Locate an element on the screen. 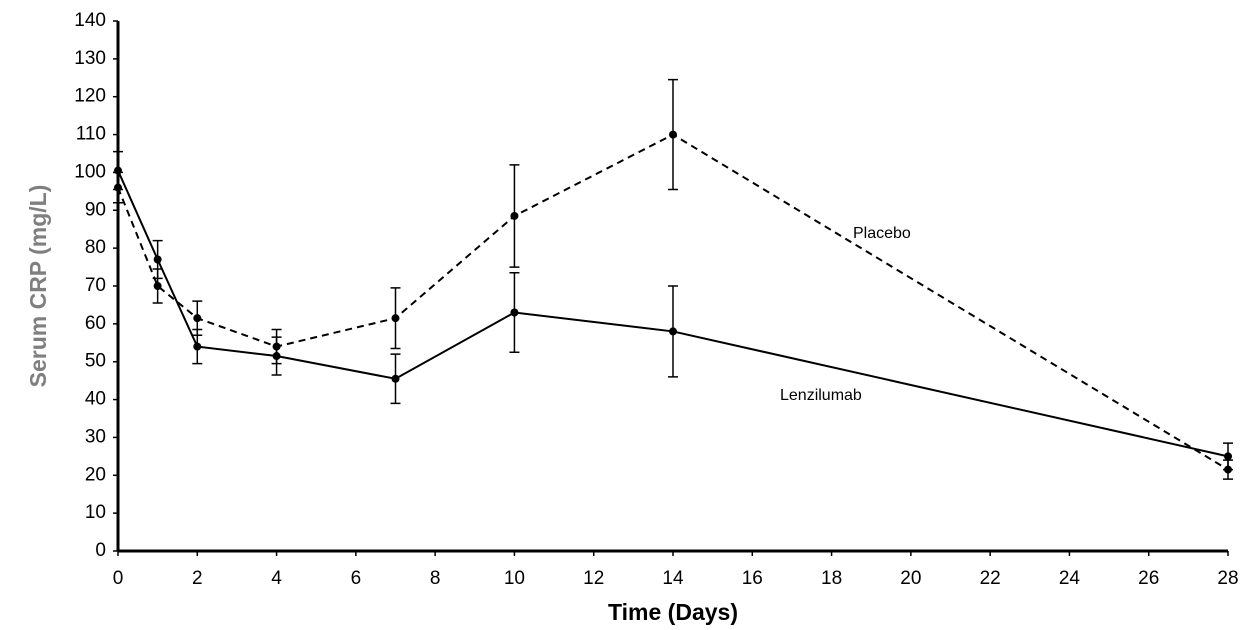 This screenshot has width=1243, height=630. x-tick-label: 26 is located at coordinates (1148, 578).